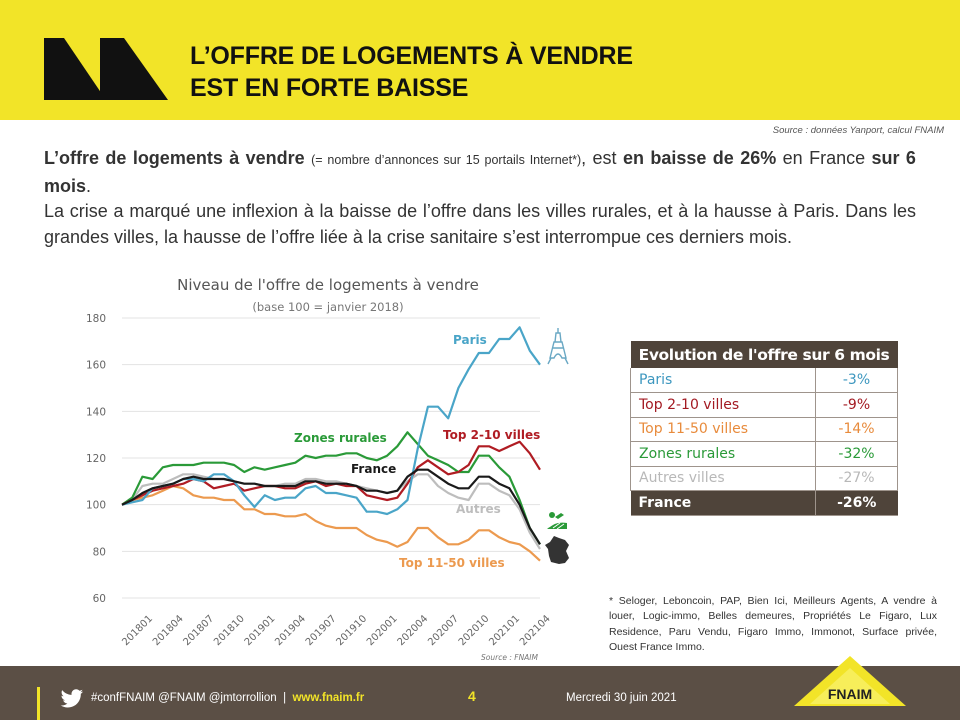 The image size is (960, 720). Describe the element at coordinates (723, 380) in the screenshot. I see `table-row-label: Paris` at that location.